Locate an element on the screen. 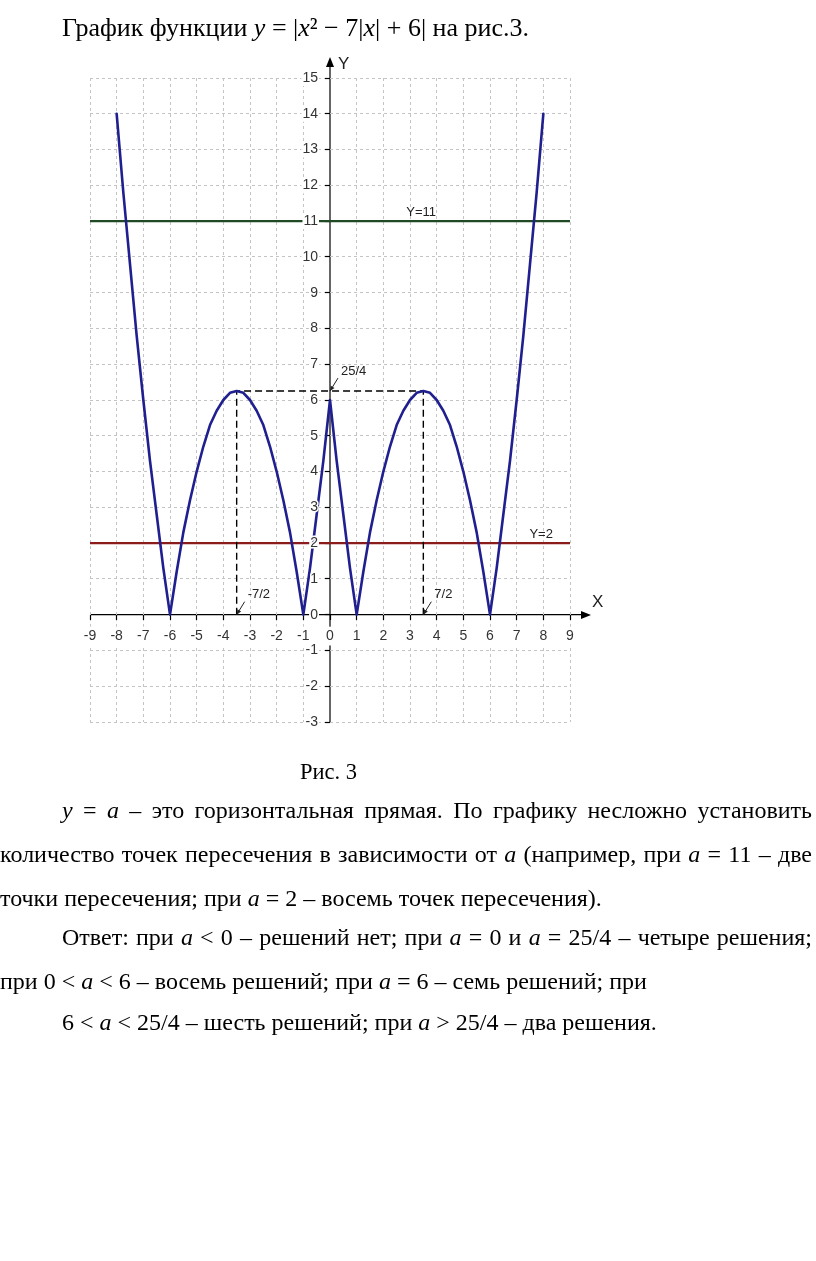 This screenshot has width=816, height=1261. x-tick-label: 2 is located at coordinates (383, 634).